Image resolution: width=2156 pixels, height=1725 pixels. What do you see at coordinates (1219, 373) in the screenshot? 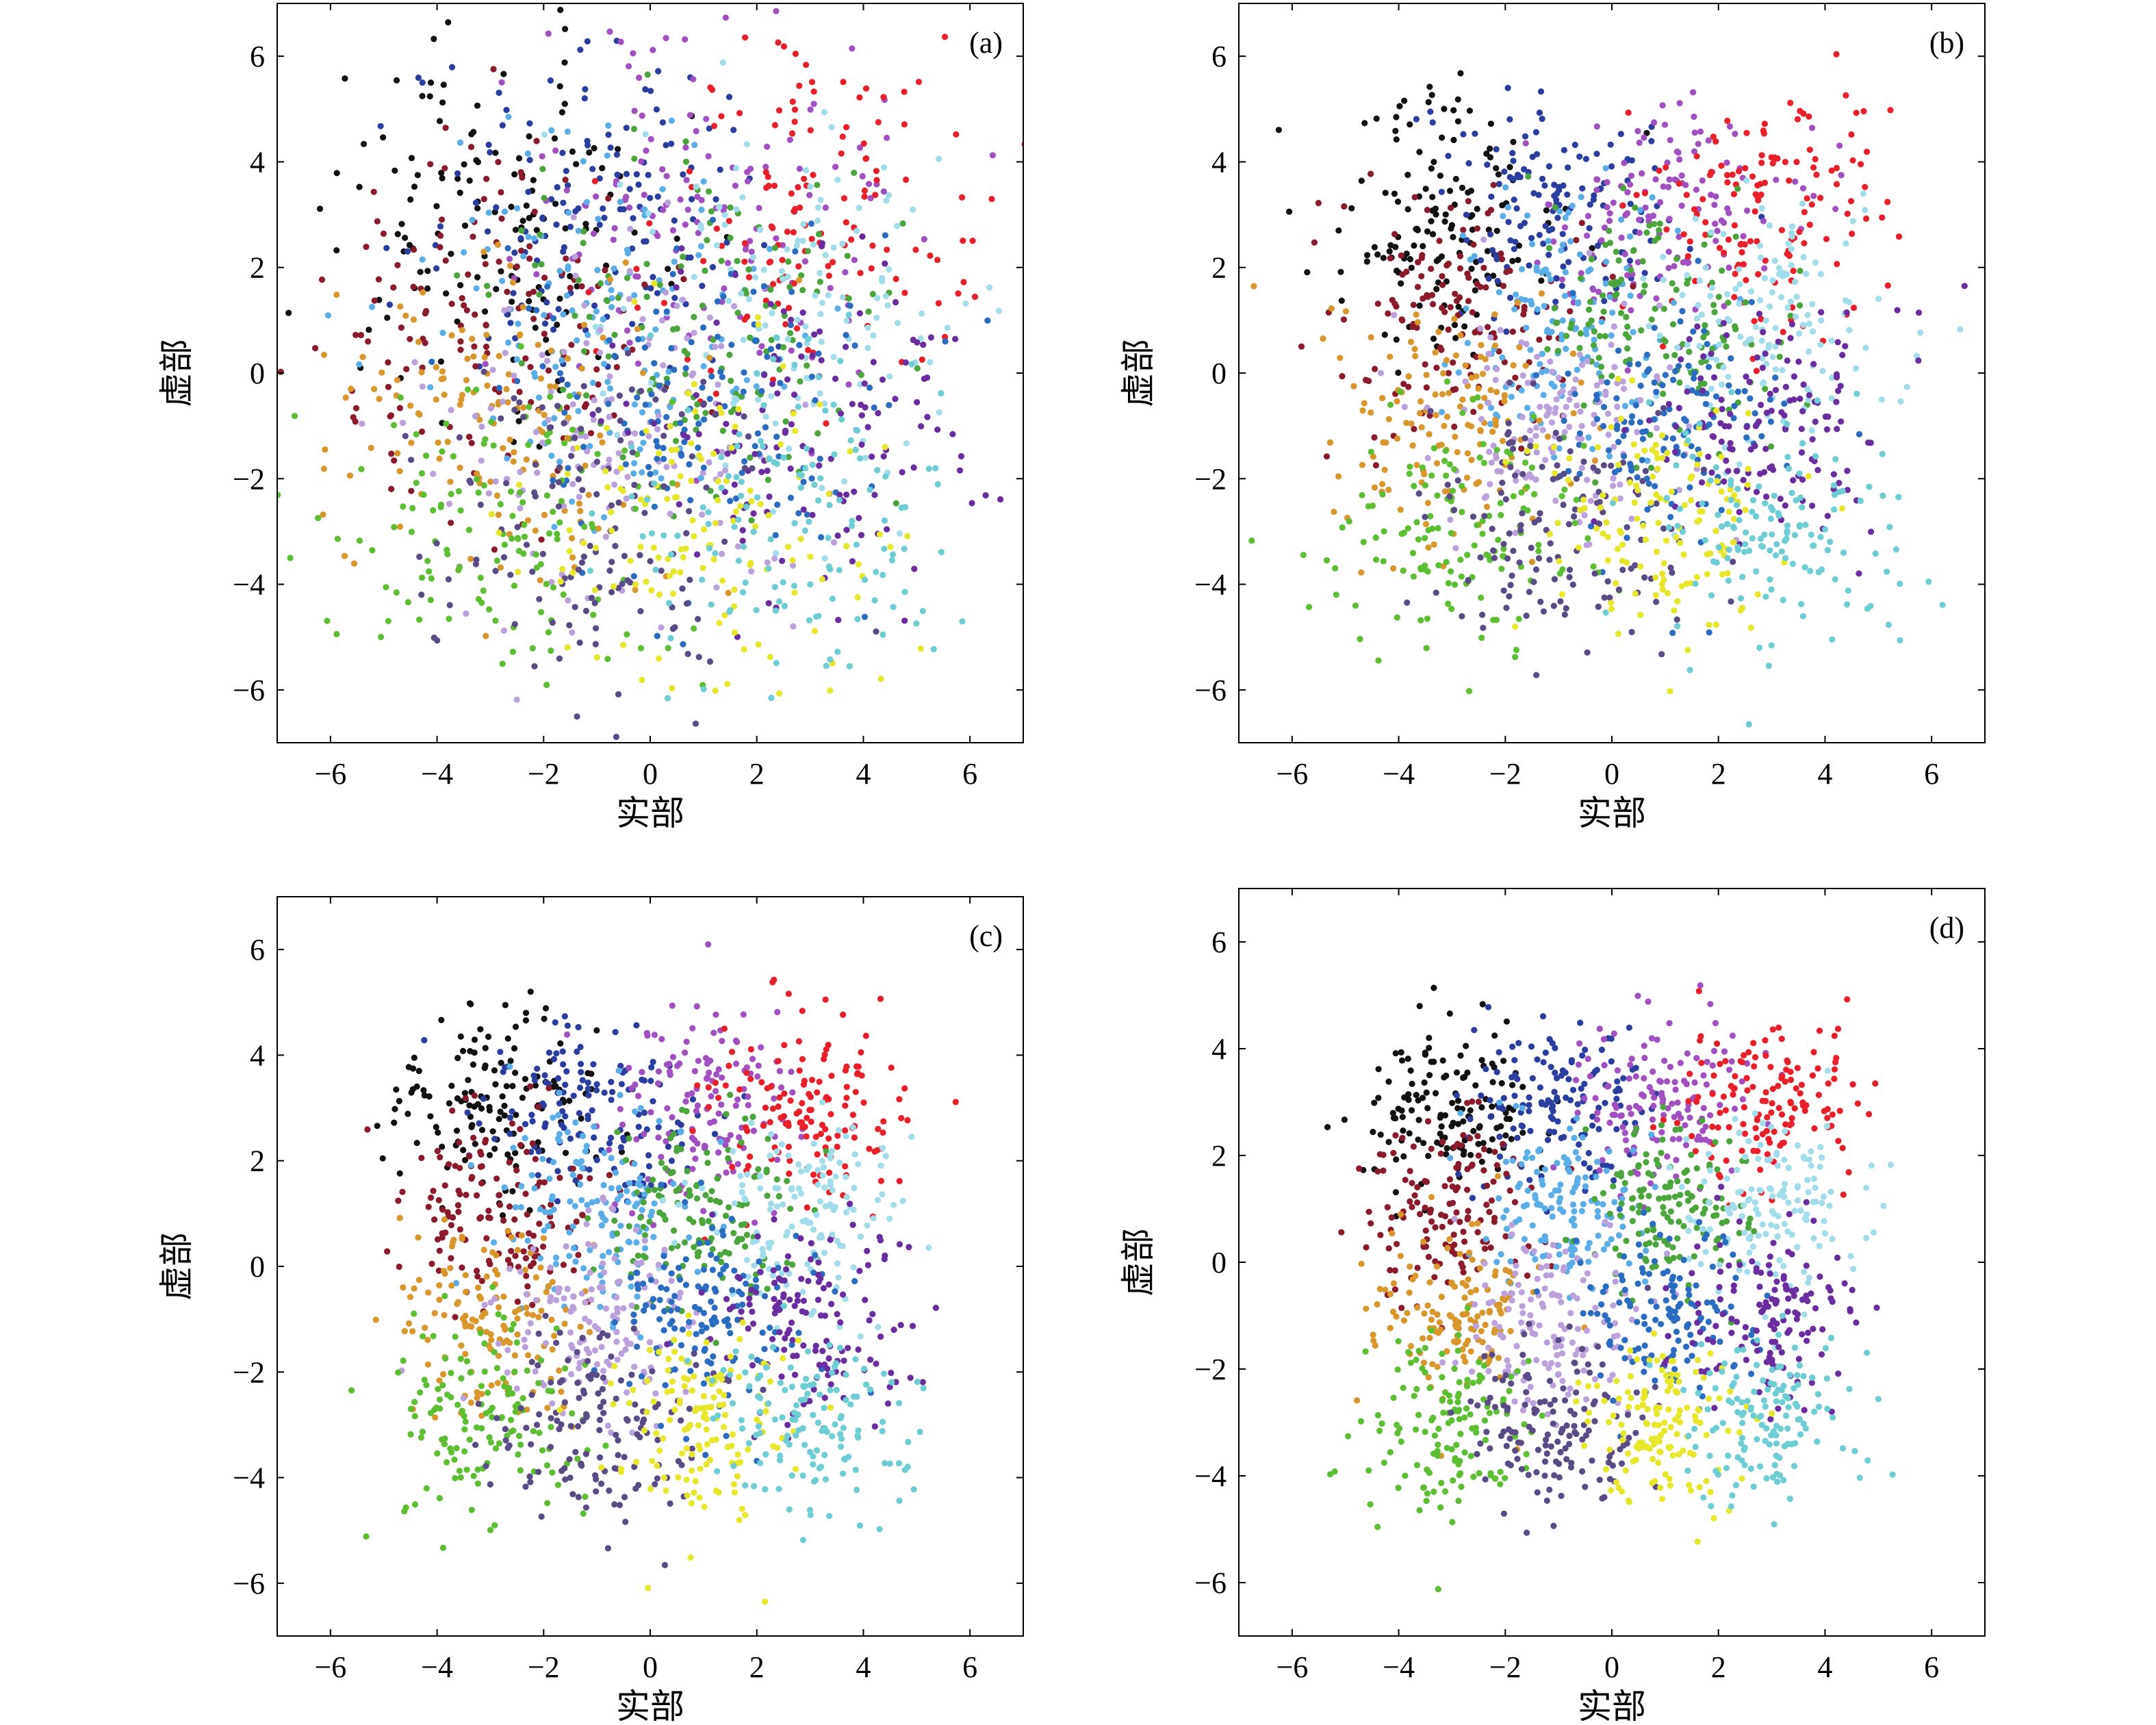
I see `y-tick-label: 0` at bounding box center [1219, 373].